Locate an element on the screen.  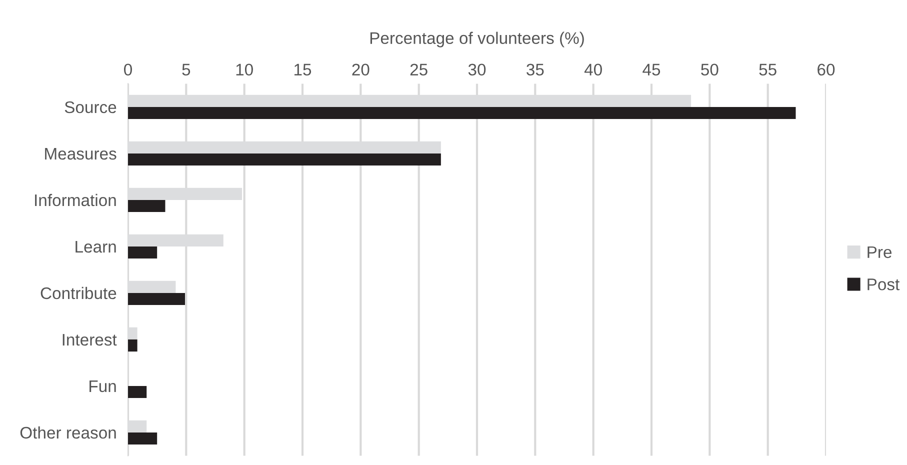
x-tick-label: 50 is located at coordinates (709, 70).